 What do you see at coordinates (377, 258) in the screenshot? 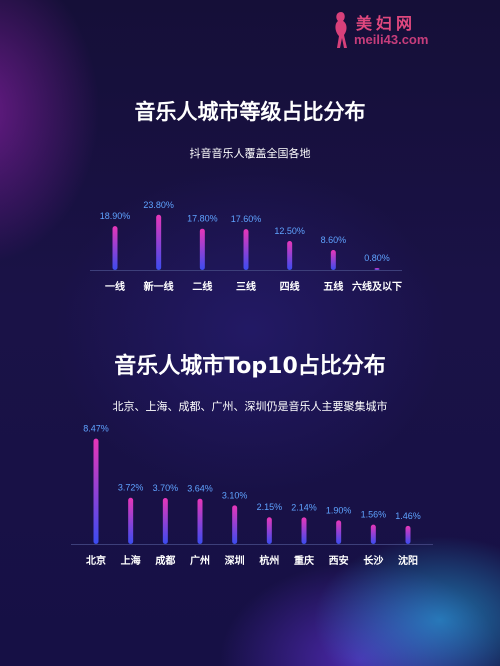
I see `value-label: 0.80%` at bounding box center [377, 258].